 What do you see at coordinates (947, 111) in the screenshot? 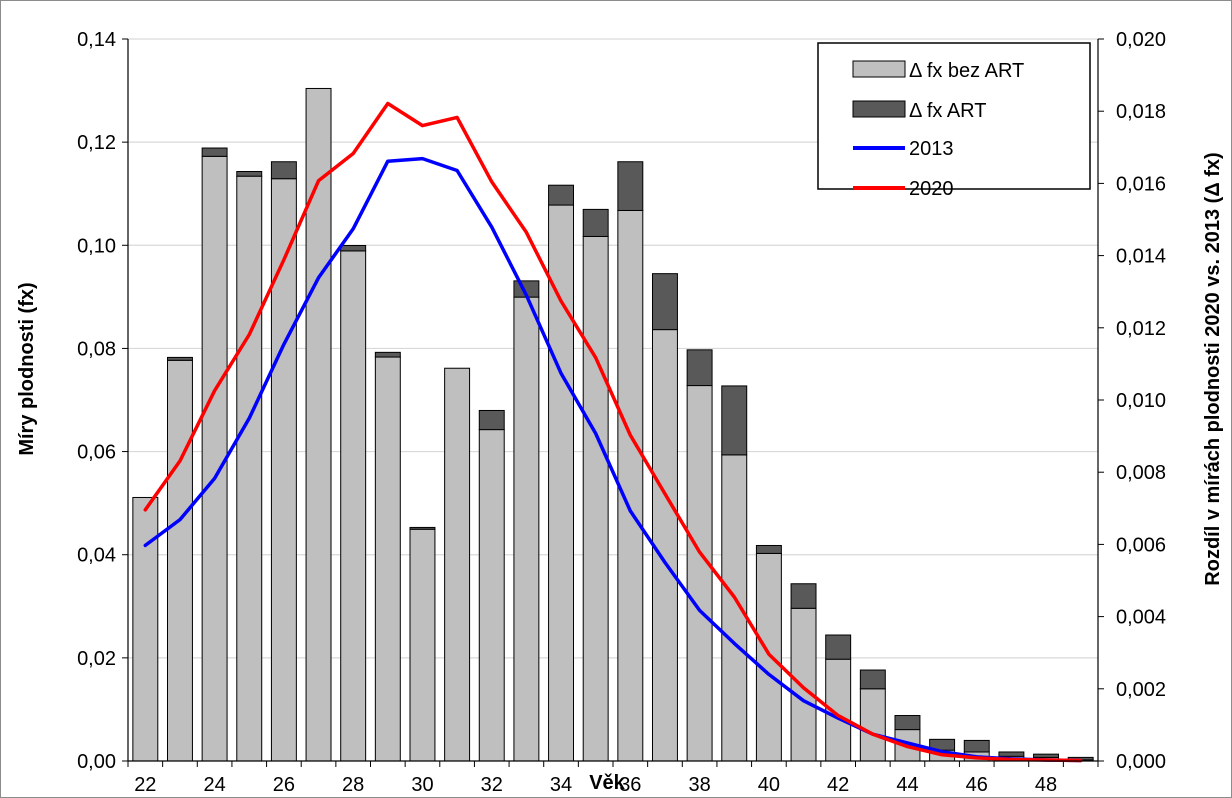
I see `legend-label-art: Δ fx ART` at bounding box center [947, 111].